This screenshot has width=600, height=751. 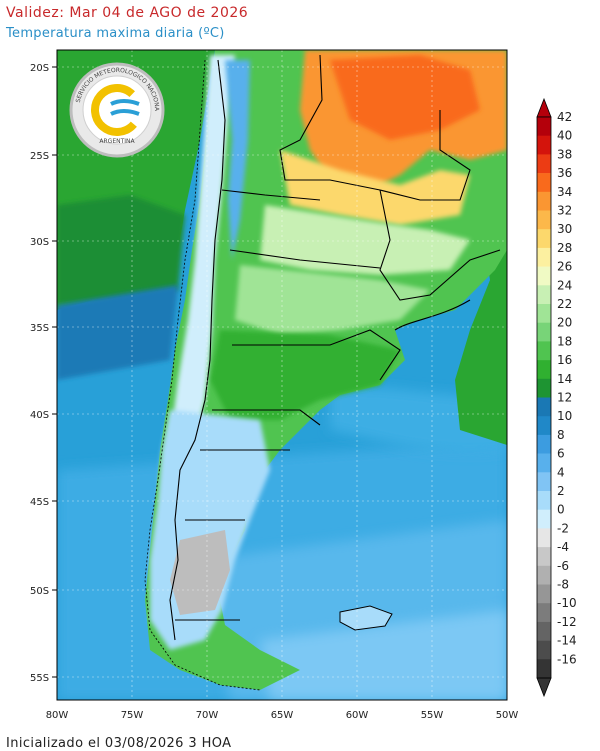 What do you see at coordinates (39, 502) in the screenshot?
I see `lat-label: 45S` at bounding box center [39, 502].